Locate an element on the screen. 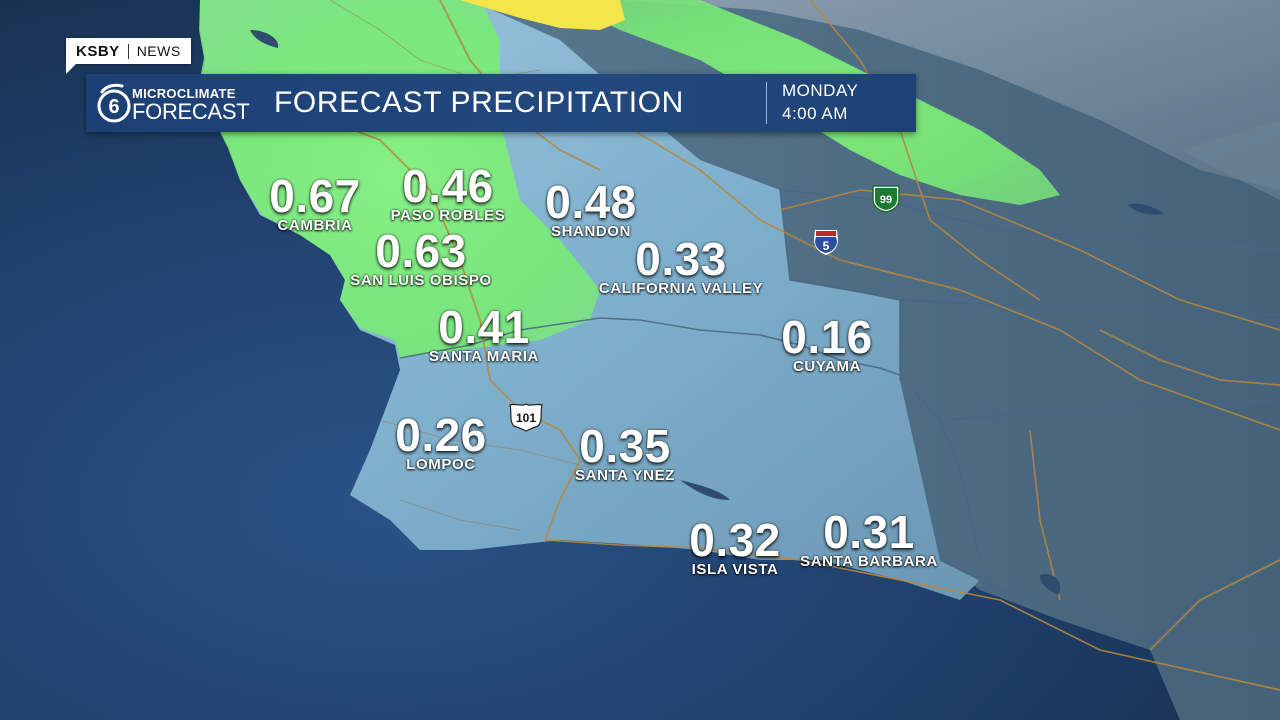  precip-value: 0.16 is located at coordinates (827, 337).